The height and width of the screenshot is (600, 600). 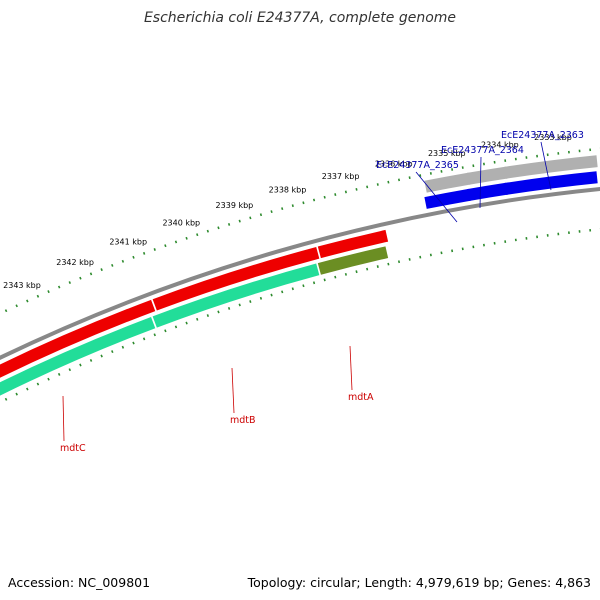 What do you see at coordinates (75, 262) in the screenshot?
I see `scale-label: 2342 kbp` at bounding box center [75, 262].